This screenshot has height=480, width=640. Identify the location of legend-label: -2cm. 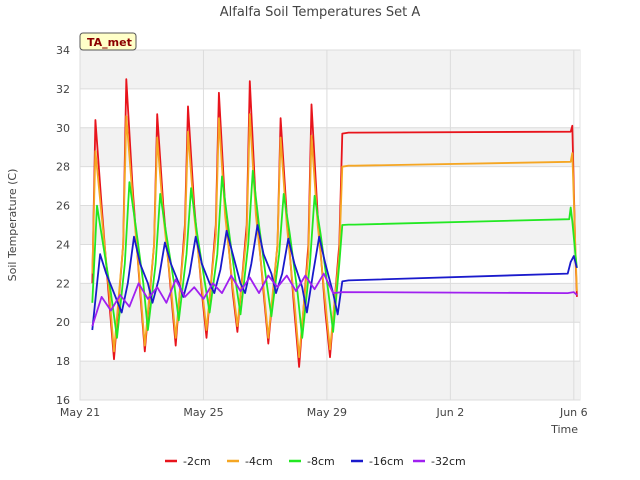
(197, 461).